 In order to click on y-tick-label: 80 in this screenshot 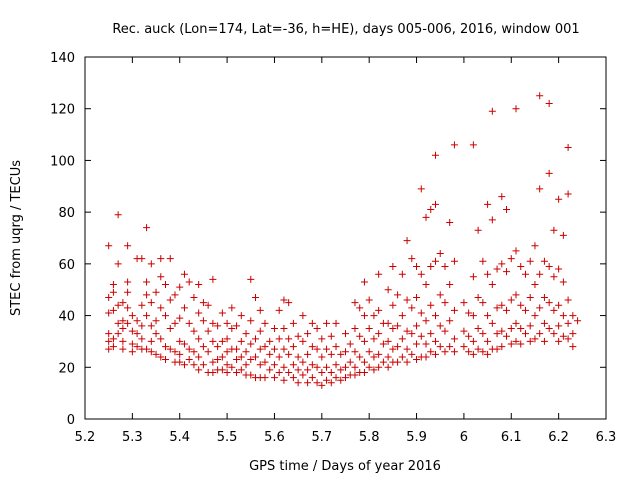, I will do `click(66, 213)`.